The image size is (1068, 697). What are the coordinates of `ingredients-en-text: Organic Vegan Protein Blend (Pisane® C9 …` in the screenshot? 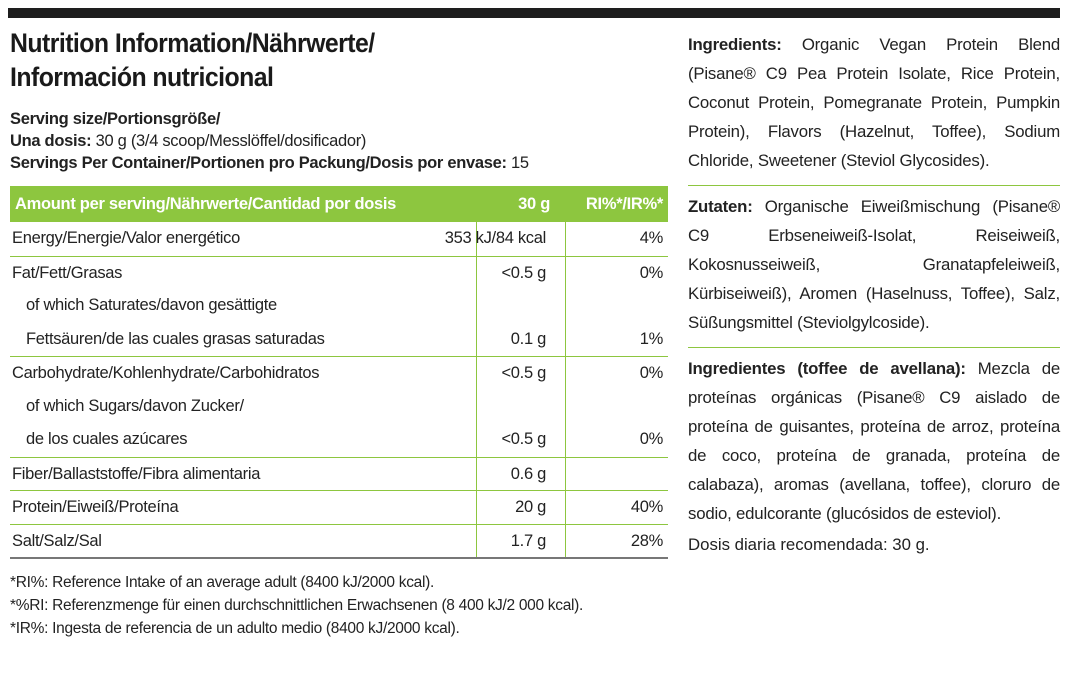 It's located at (874, 102).